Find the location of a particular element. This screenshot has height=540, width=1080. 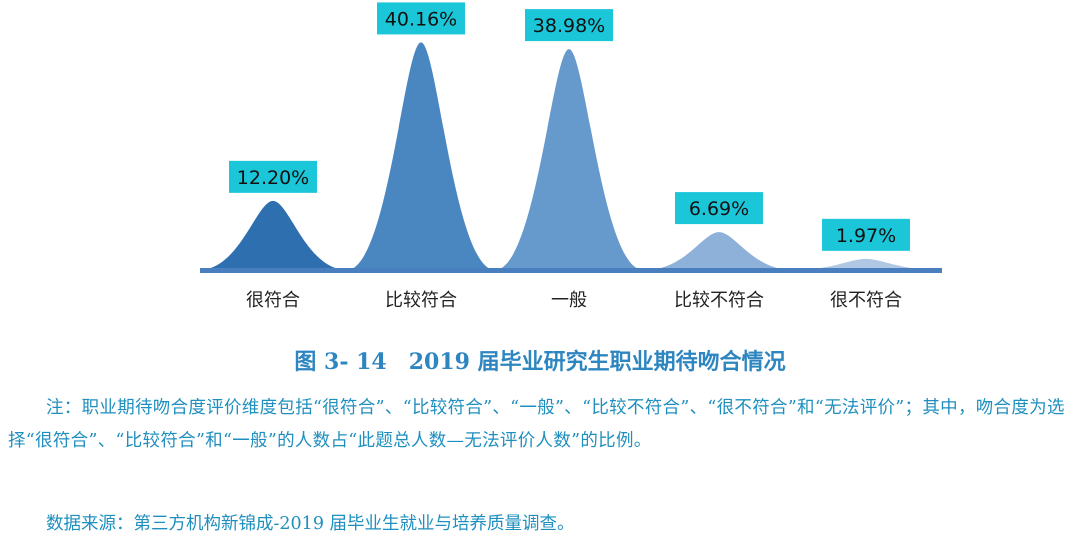

data-label-2: 38.98% is located at coordinates (569, 26).